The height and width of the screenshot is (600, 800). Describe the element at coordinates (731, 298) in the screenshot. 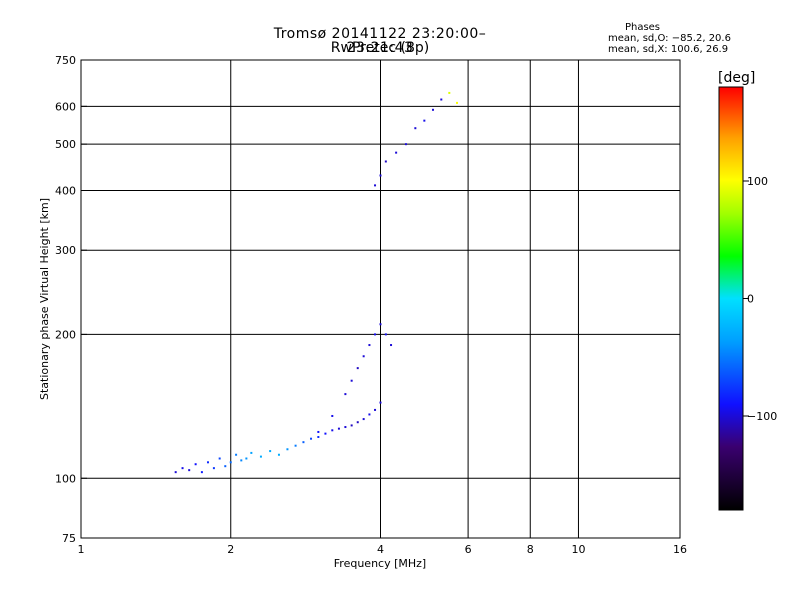

I see `colorbar` at that location.